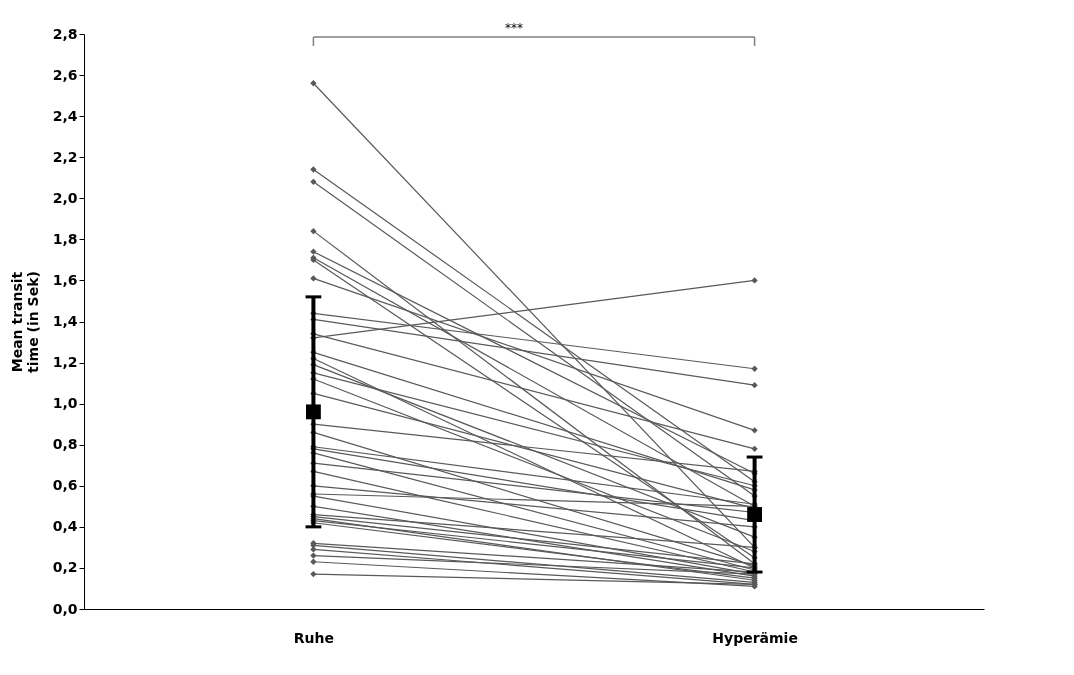 The height and width of the screenshot is (675, 1074). What do you see at coordinates (65, 362) in the screenshot?
I see `y-tick-label: 1,2` at bounding box center [65, 362].